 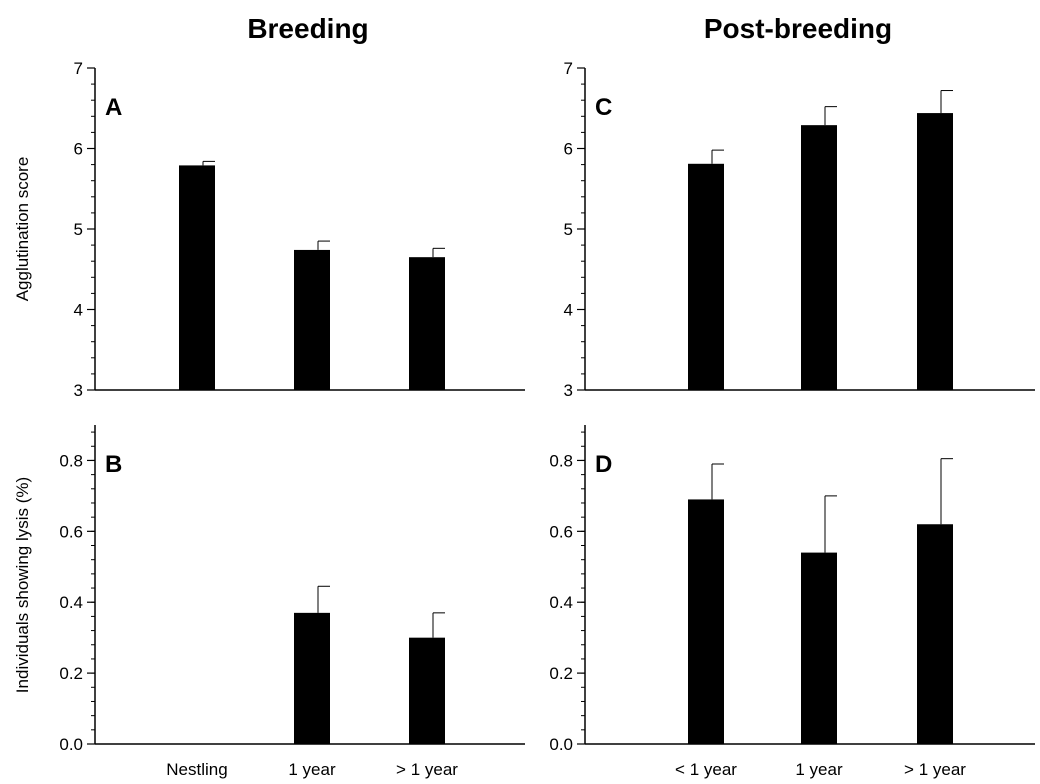 I want to click on y-axis-label: Agglutination score, so click(x=22, y=229).